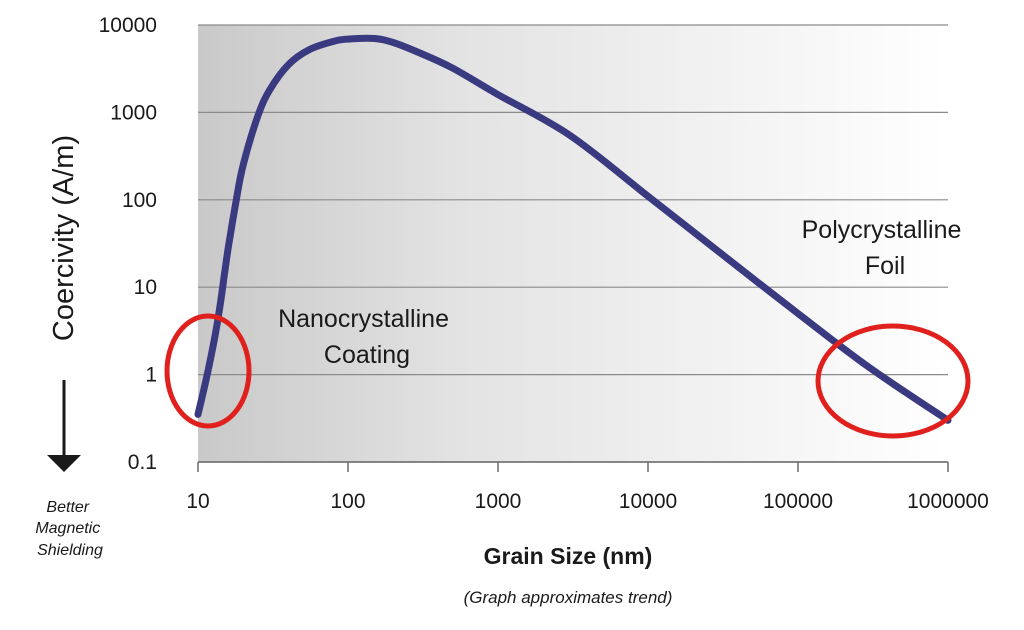  Describe the element at coordinates (568, 597) in the screenshot. I see `trend-note: (Graph approximates trend)` at that location.